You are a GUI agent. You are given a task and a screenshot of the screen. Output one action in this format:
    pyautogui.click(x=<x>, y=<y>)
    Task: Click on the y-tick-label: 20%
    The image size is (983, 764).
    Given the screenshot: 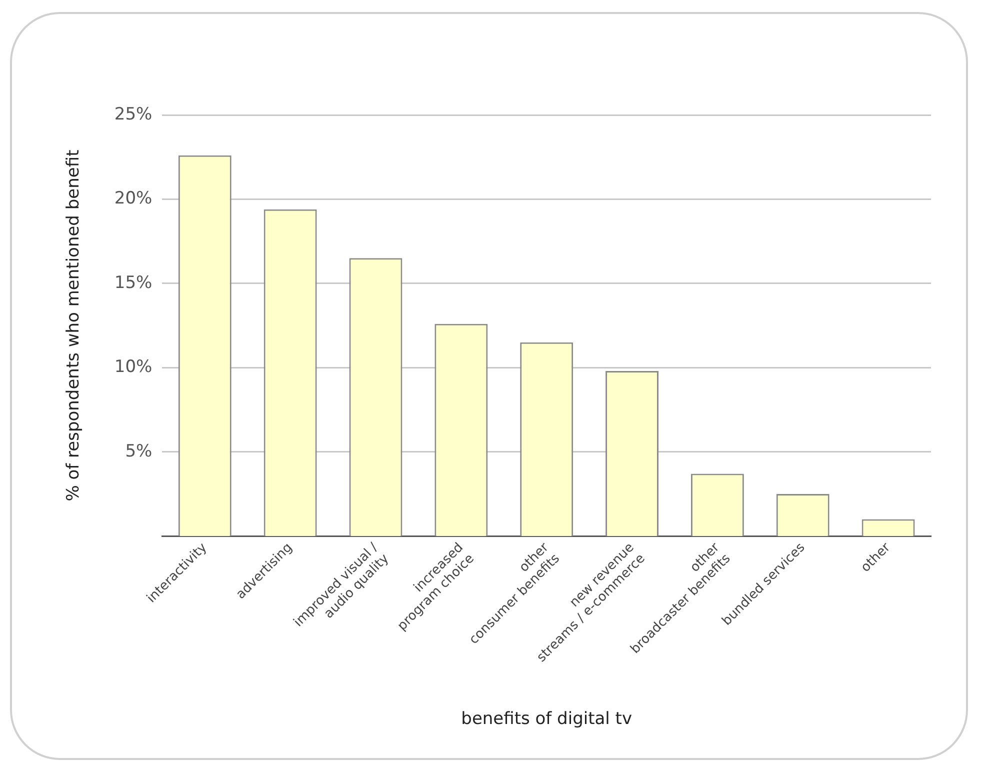 What is the action you would take?
    pyautogui.click(x=133, y=198)
    